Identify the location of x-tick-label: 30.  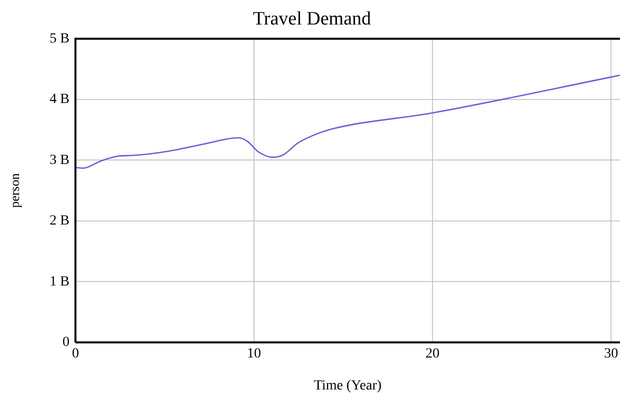
(611, 354).